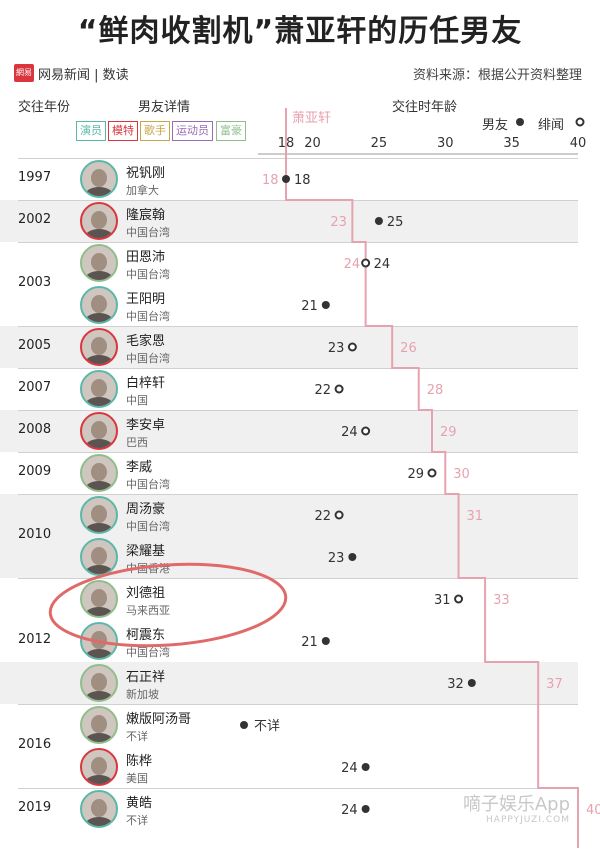 Image resolution: width=600 pixels, height=850 pixels. What do you see at coordinates (352, 264) in the screenshot?
I see `xiao-age-label: 24` at bounding box center [352, 264].